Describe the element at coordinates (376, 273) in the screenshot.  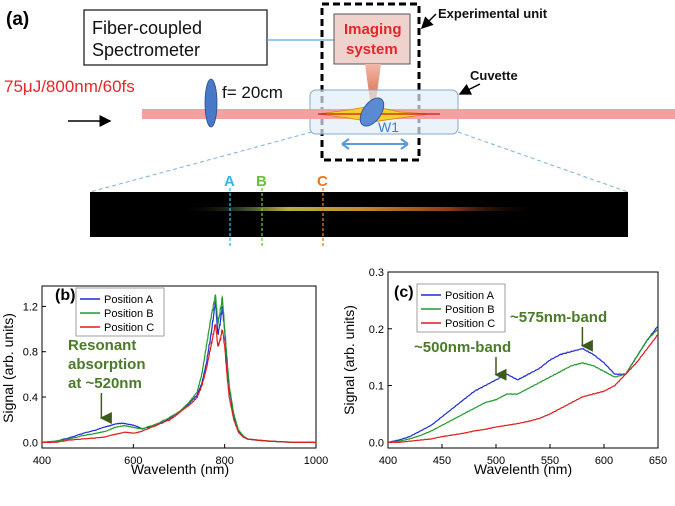
I see `y-tick-label: 0.3` at that location.